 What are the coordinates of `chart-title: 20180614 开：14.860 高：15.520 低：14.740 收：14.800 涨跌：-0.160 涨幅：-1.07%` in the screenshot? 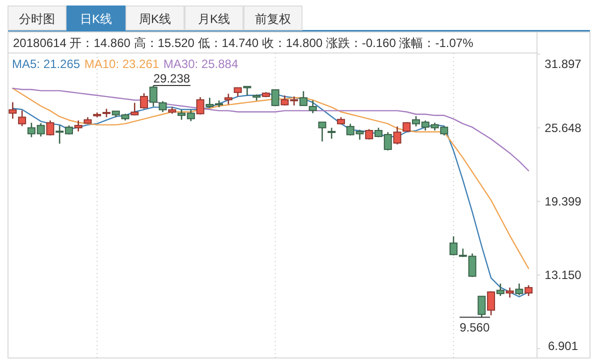 It's located at (243, 43).